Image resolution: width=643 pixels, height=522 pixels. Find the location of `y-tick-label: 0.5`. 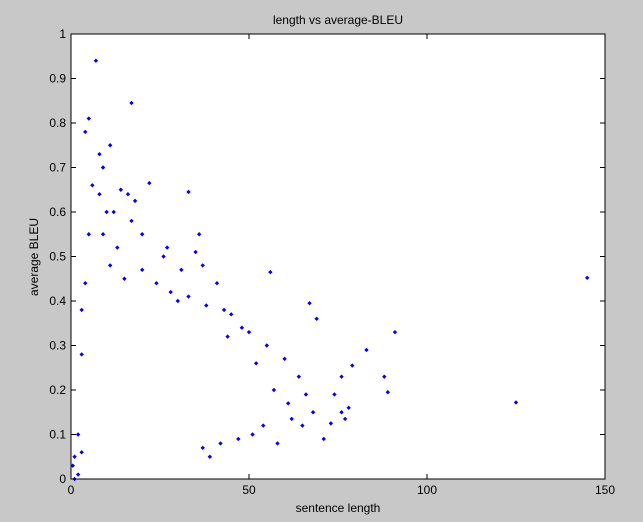

y-tick-label: 0.5 is located at coordinates (57, 257).